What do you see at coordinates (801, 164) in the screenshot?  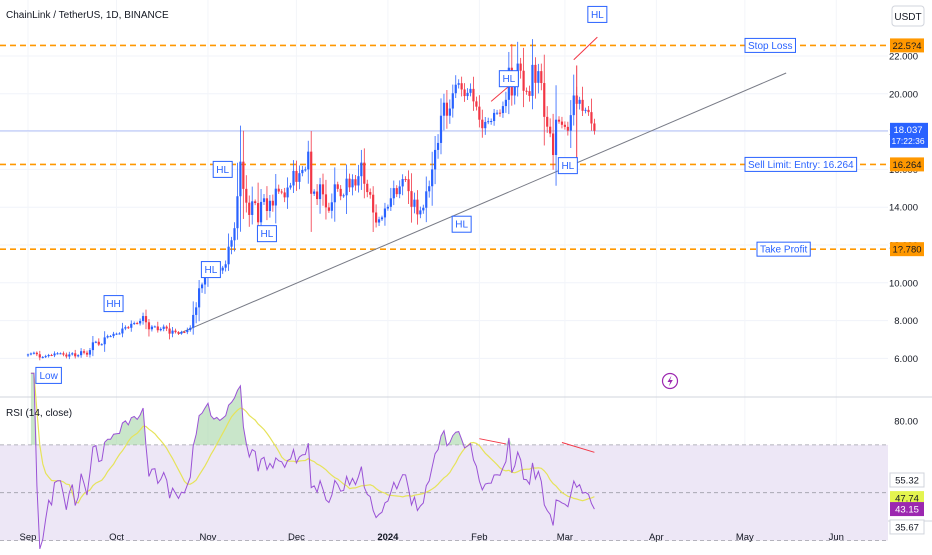 I see `level-label: Sell Limit: Entry: 16.264` at bounding box center [801, 164].